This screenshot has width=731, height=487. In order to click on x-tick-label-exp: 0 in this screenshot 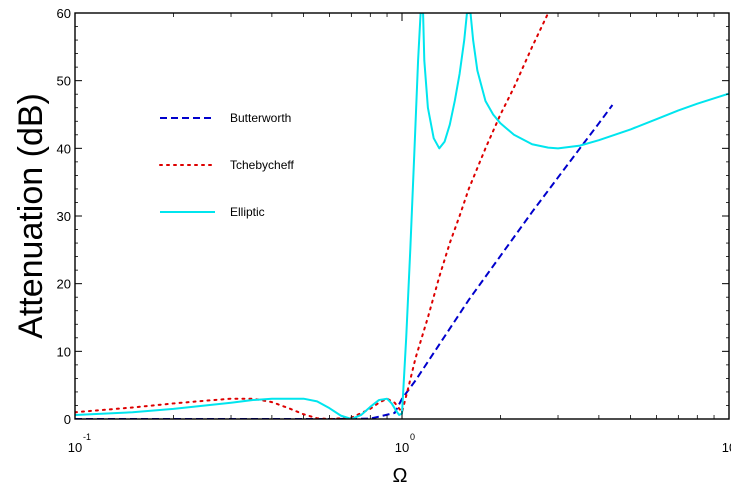, I will do `click(412, 437)`.